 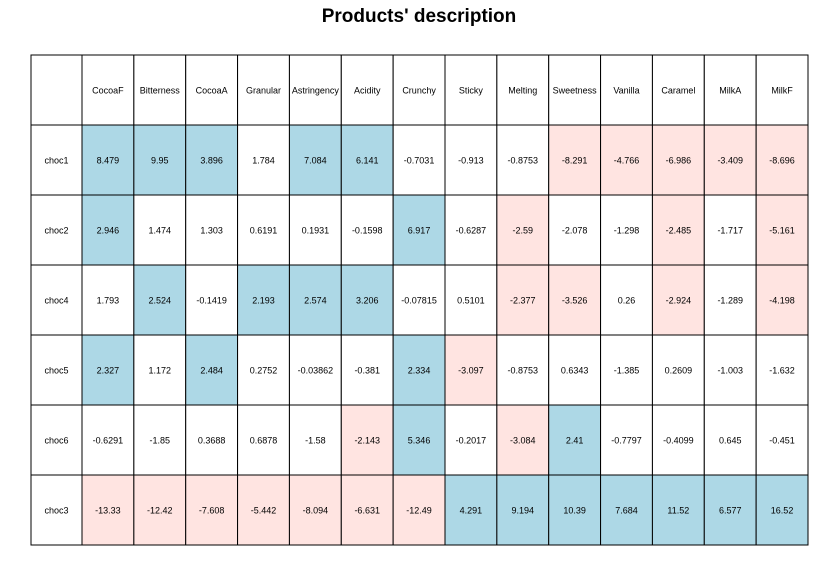 I want to click on table-cell-value: 6.917, so click(x=419, y=230).